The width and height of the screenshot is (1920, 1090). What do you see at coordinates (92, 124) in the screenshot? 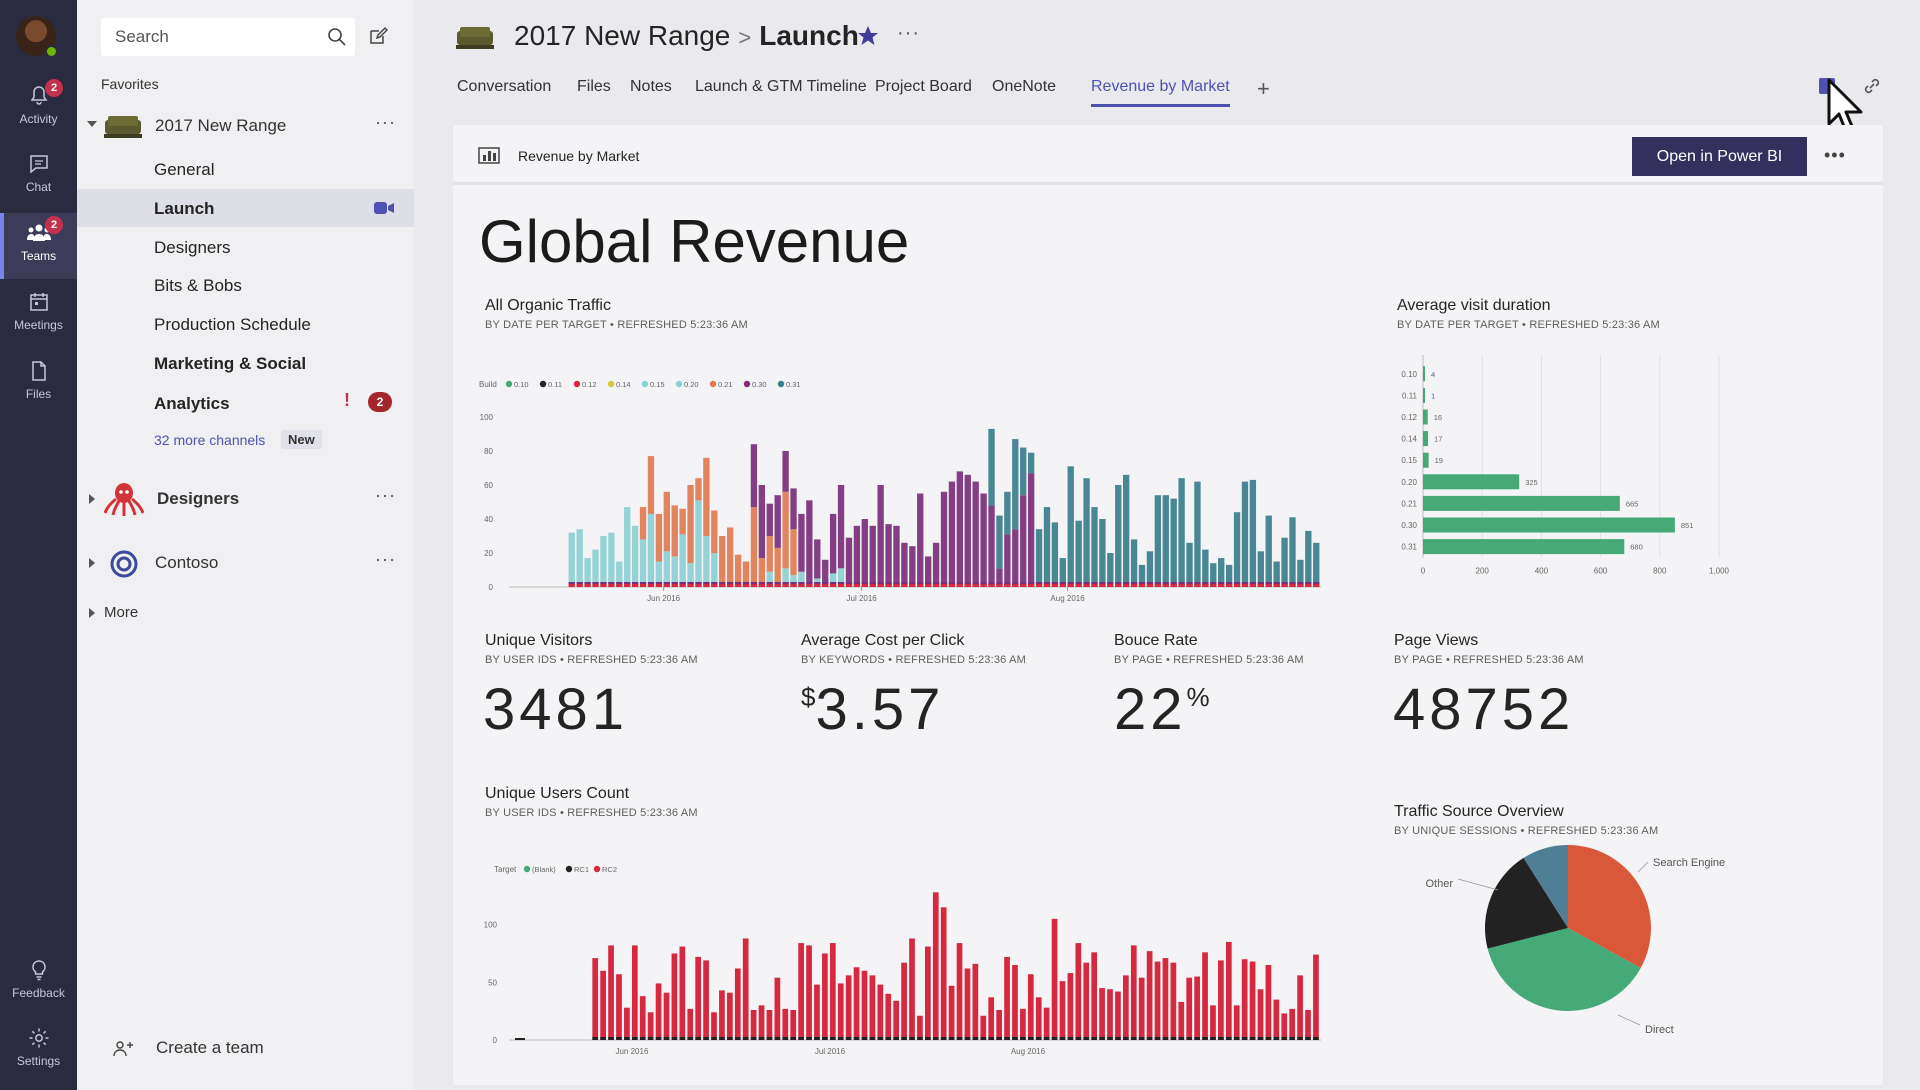
I see `chevron-down-icon` at bounding box center [92, 124].